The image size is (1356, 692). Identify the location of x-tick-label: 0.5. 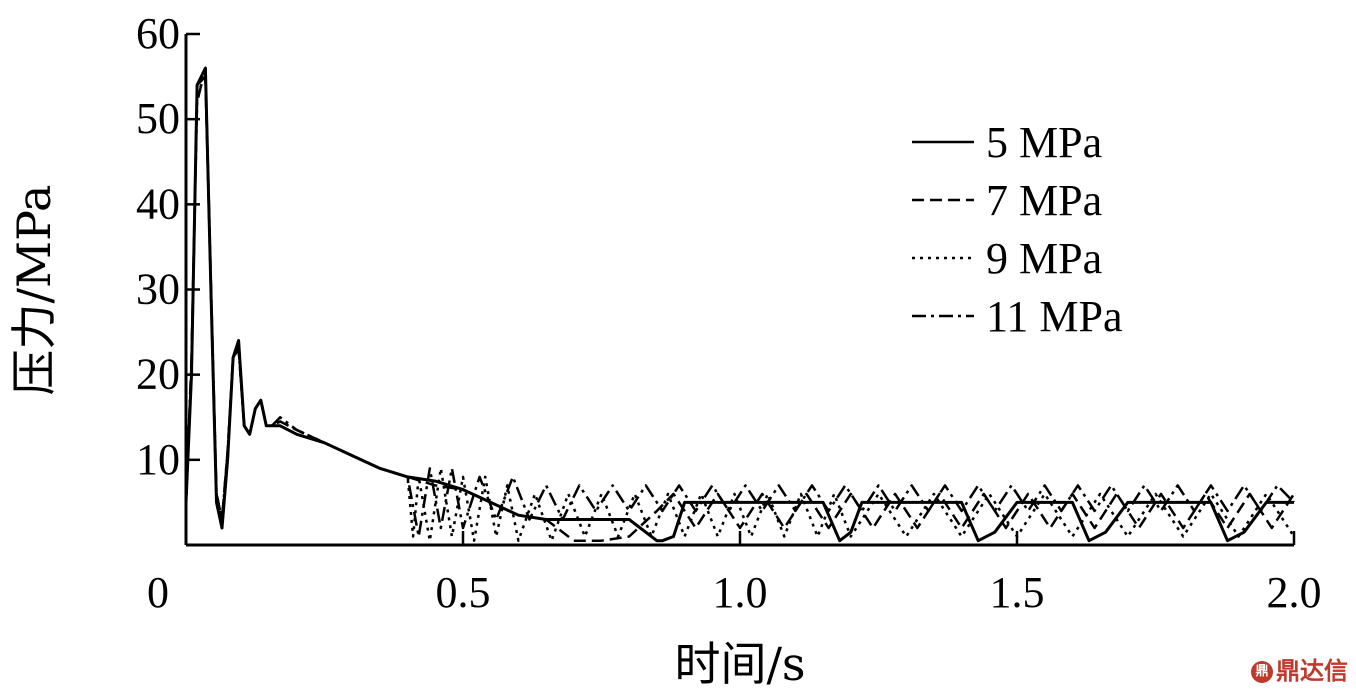
(463, 592).